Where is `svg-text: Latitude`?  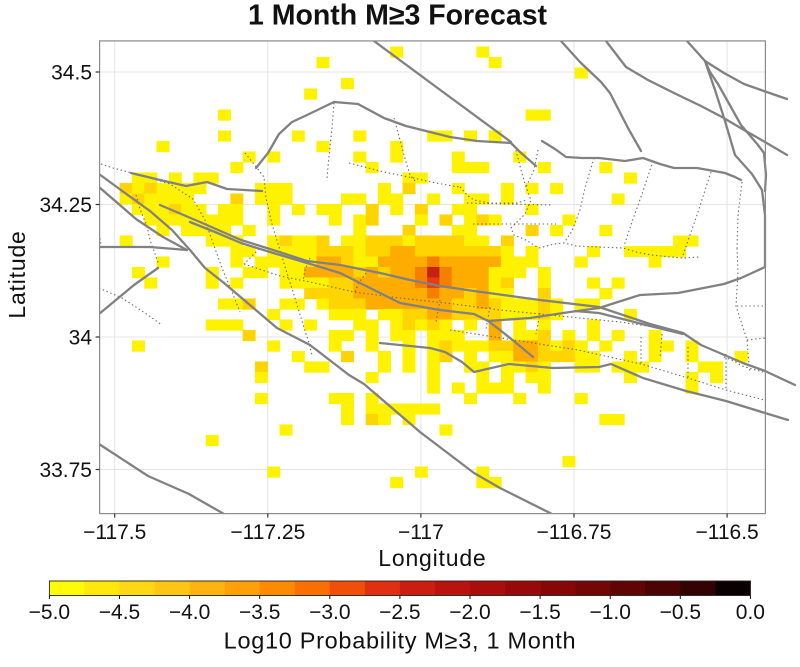
svg-text: Latitude is located at coordinates (17, 274).